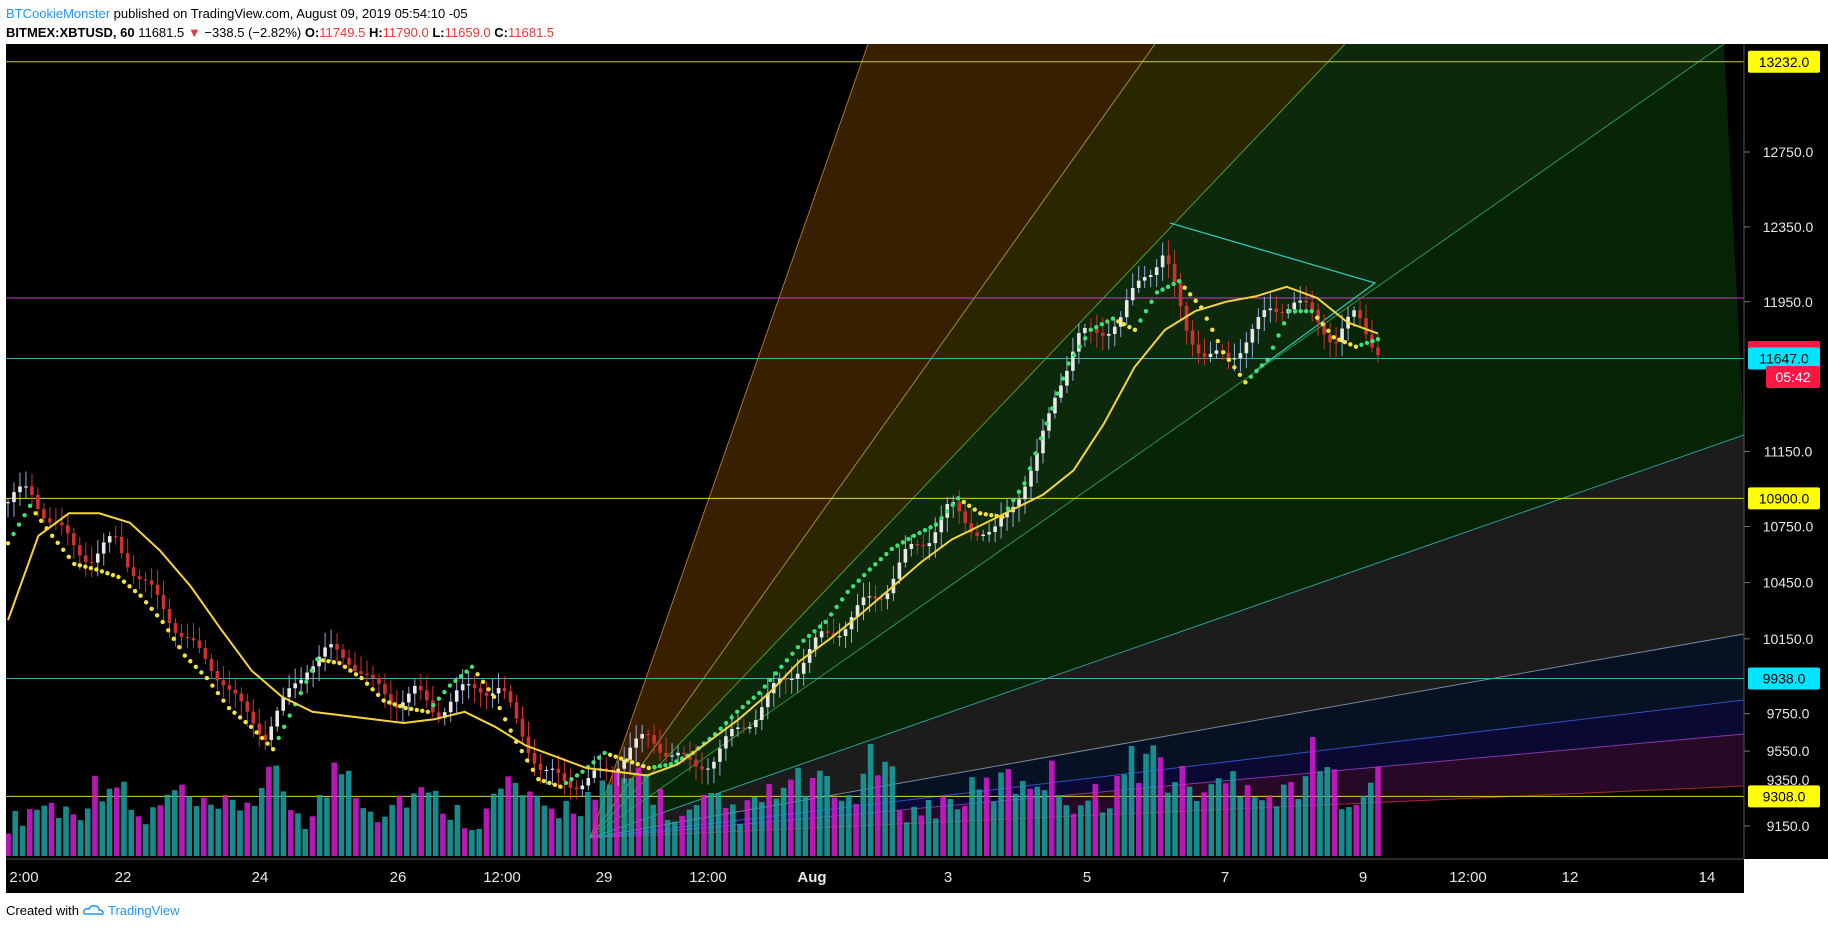 The width and height of the screenshot is (1828, 930). Describe the element at coordinates (1788, 526) in the screenshot. I see `y-tick-label: 10750.0` at that location.